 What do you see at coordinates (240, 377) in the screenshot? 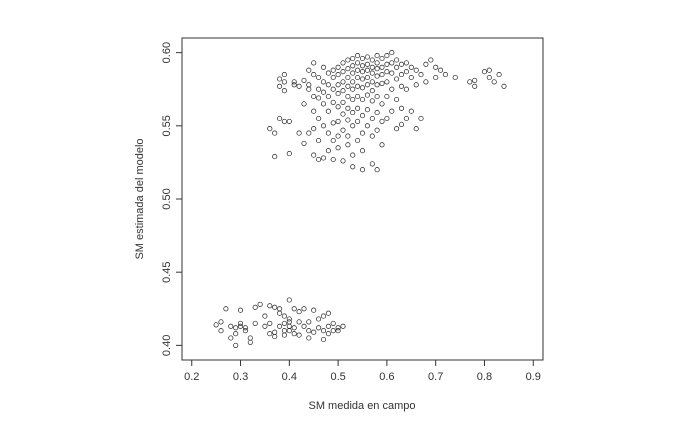
I see `x-tick-label: 0.3` at bounding box center [240, 377].